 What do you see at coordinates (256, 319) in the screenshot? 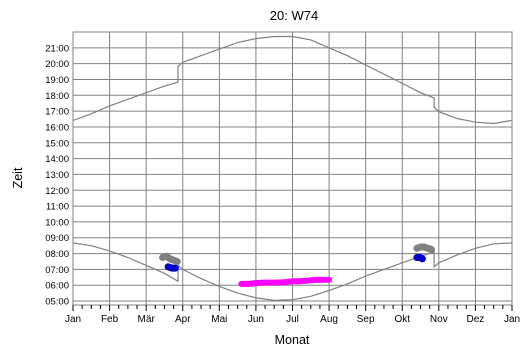
I see `x-tick-label: Jun` at bounding box center [256, 319].